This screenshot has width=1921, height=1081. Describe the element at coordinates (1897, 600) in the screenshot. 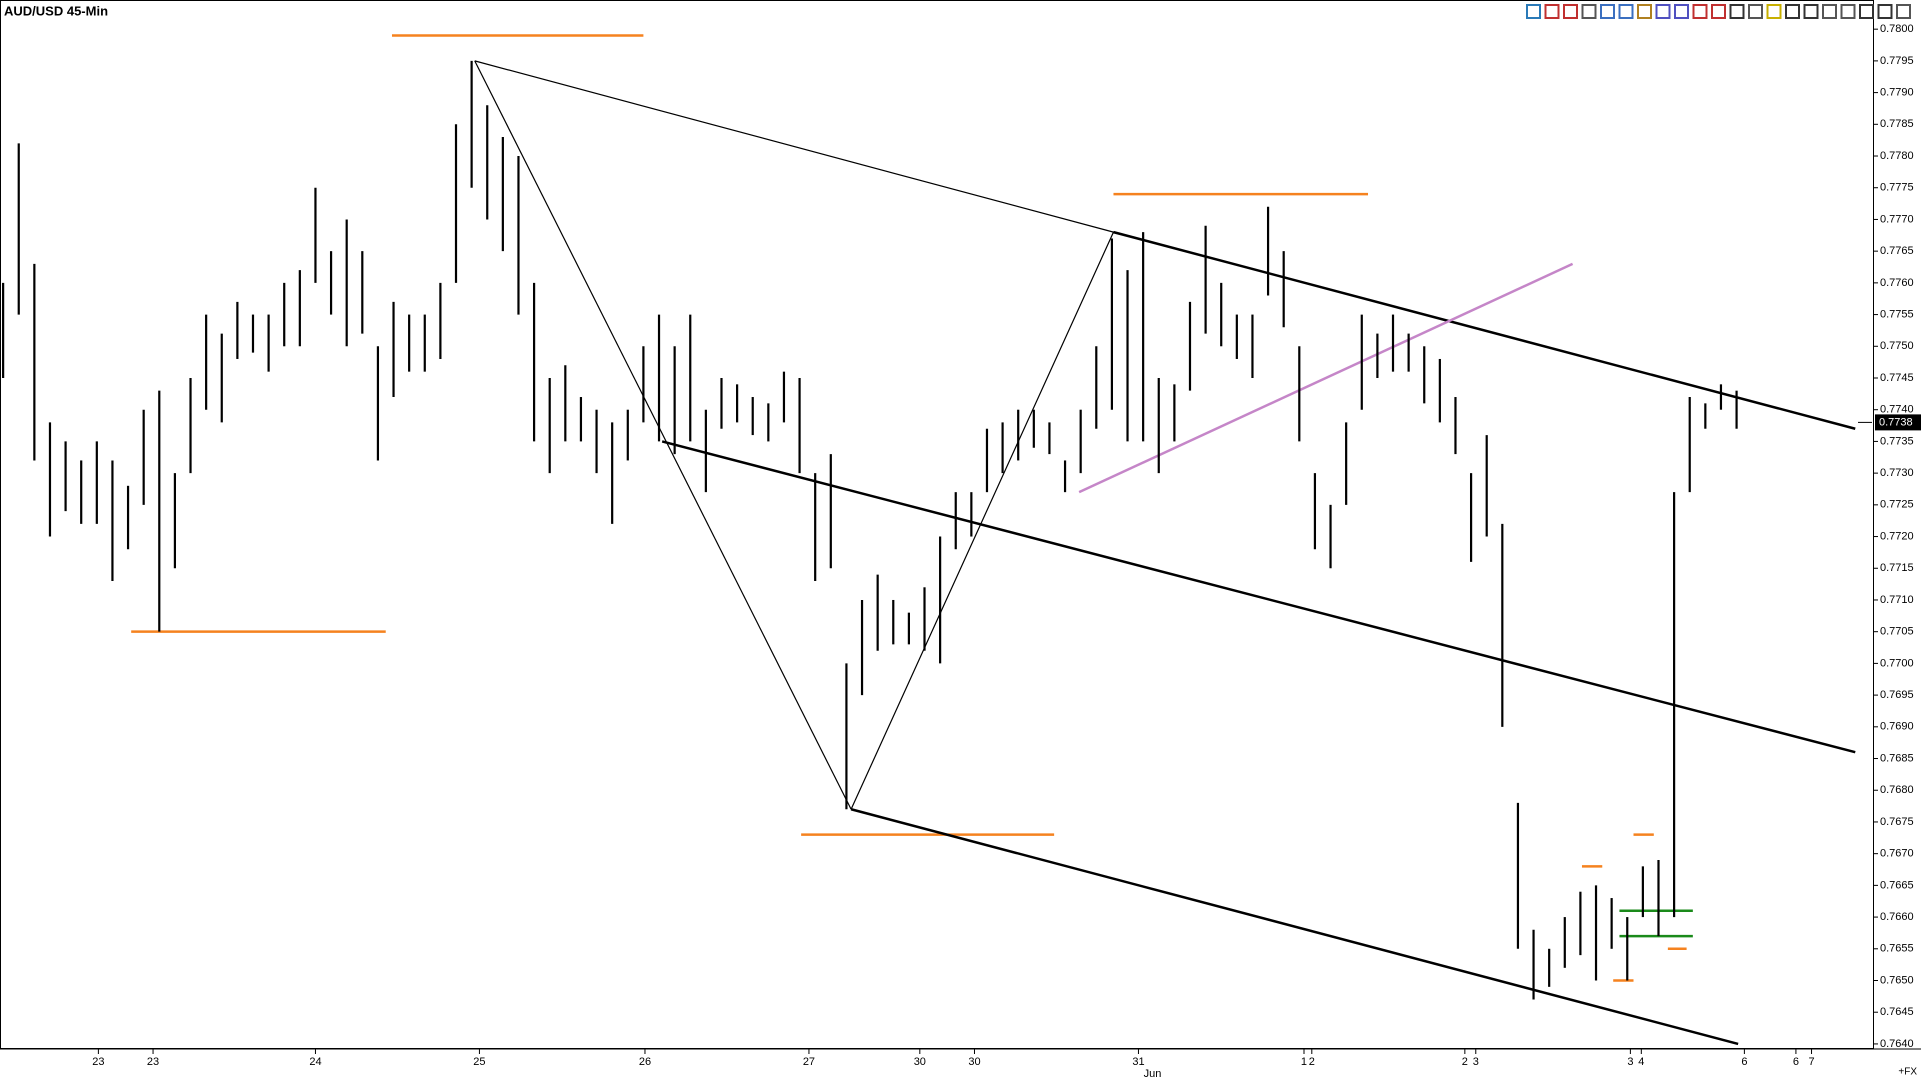

I see `y-tick-label: 0.7710` at that location.